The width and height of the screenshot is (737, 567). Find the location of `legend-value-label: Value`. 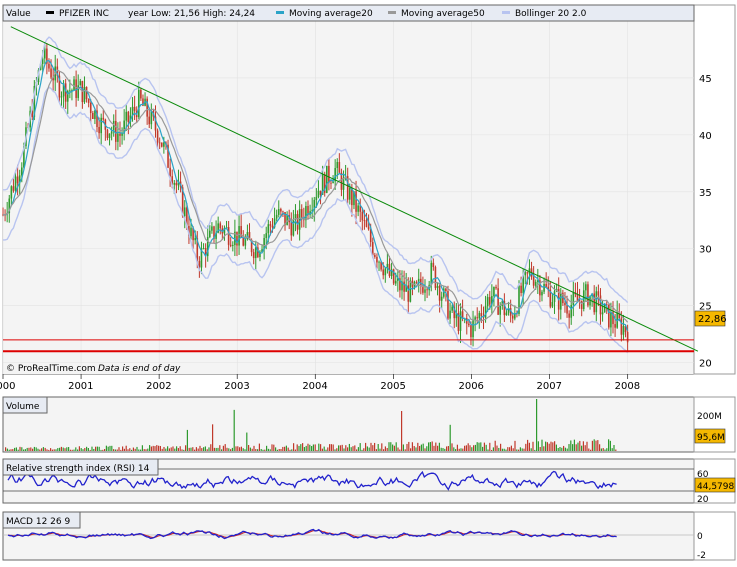

legend-value-label: Value is located at coordinates (18, 14).